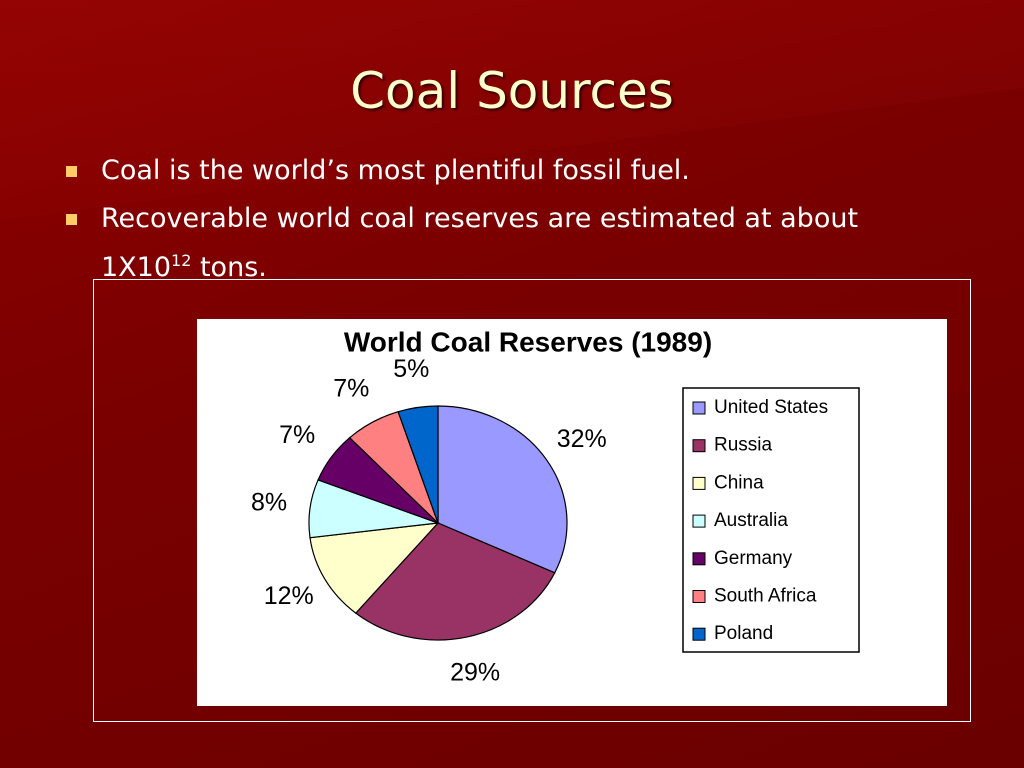 The image size is (1024, 768). Describe the element at coordinates (181, 260) in the screenshot. I see `superscript: 12` at that location.